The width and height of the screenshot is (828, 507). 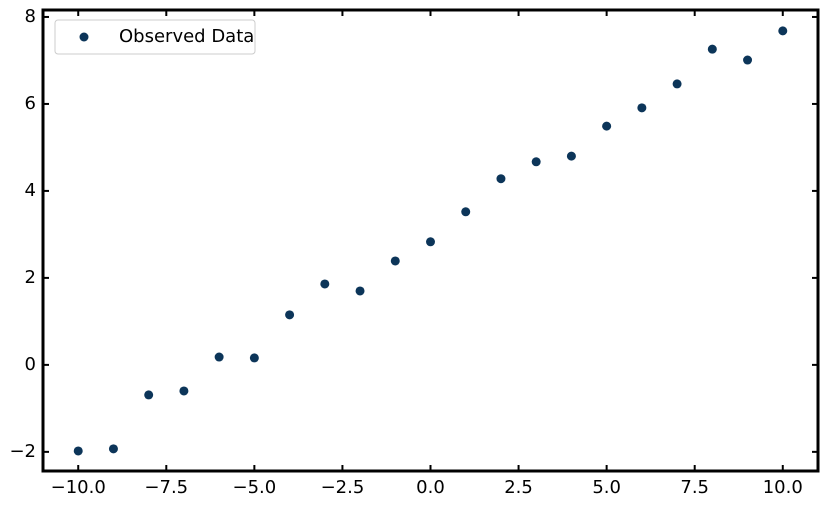 What do you see at coordinates (22, 451) in the screenshot?
I see `y-tick-label: −2` at bounding box center [22, 451].